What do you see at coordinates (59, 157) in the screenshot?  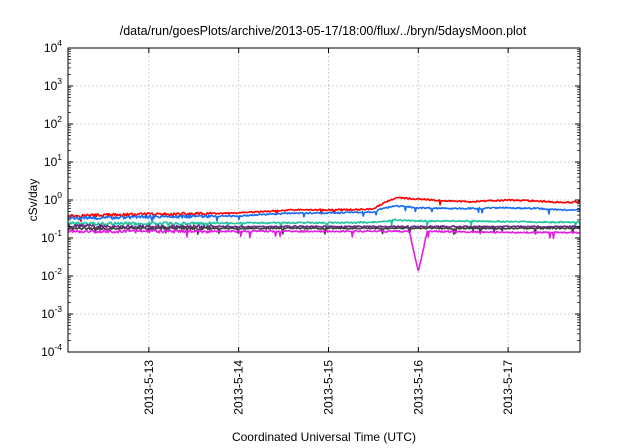 I see `y-tick-exponent: 1` at bounding box center [59, 157].